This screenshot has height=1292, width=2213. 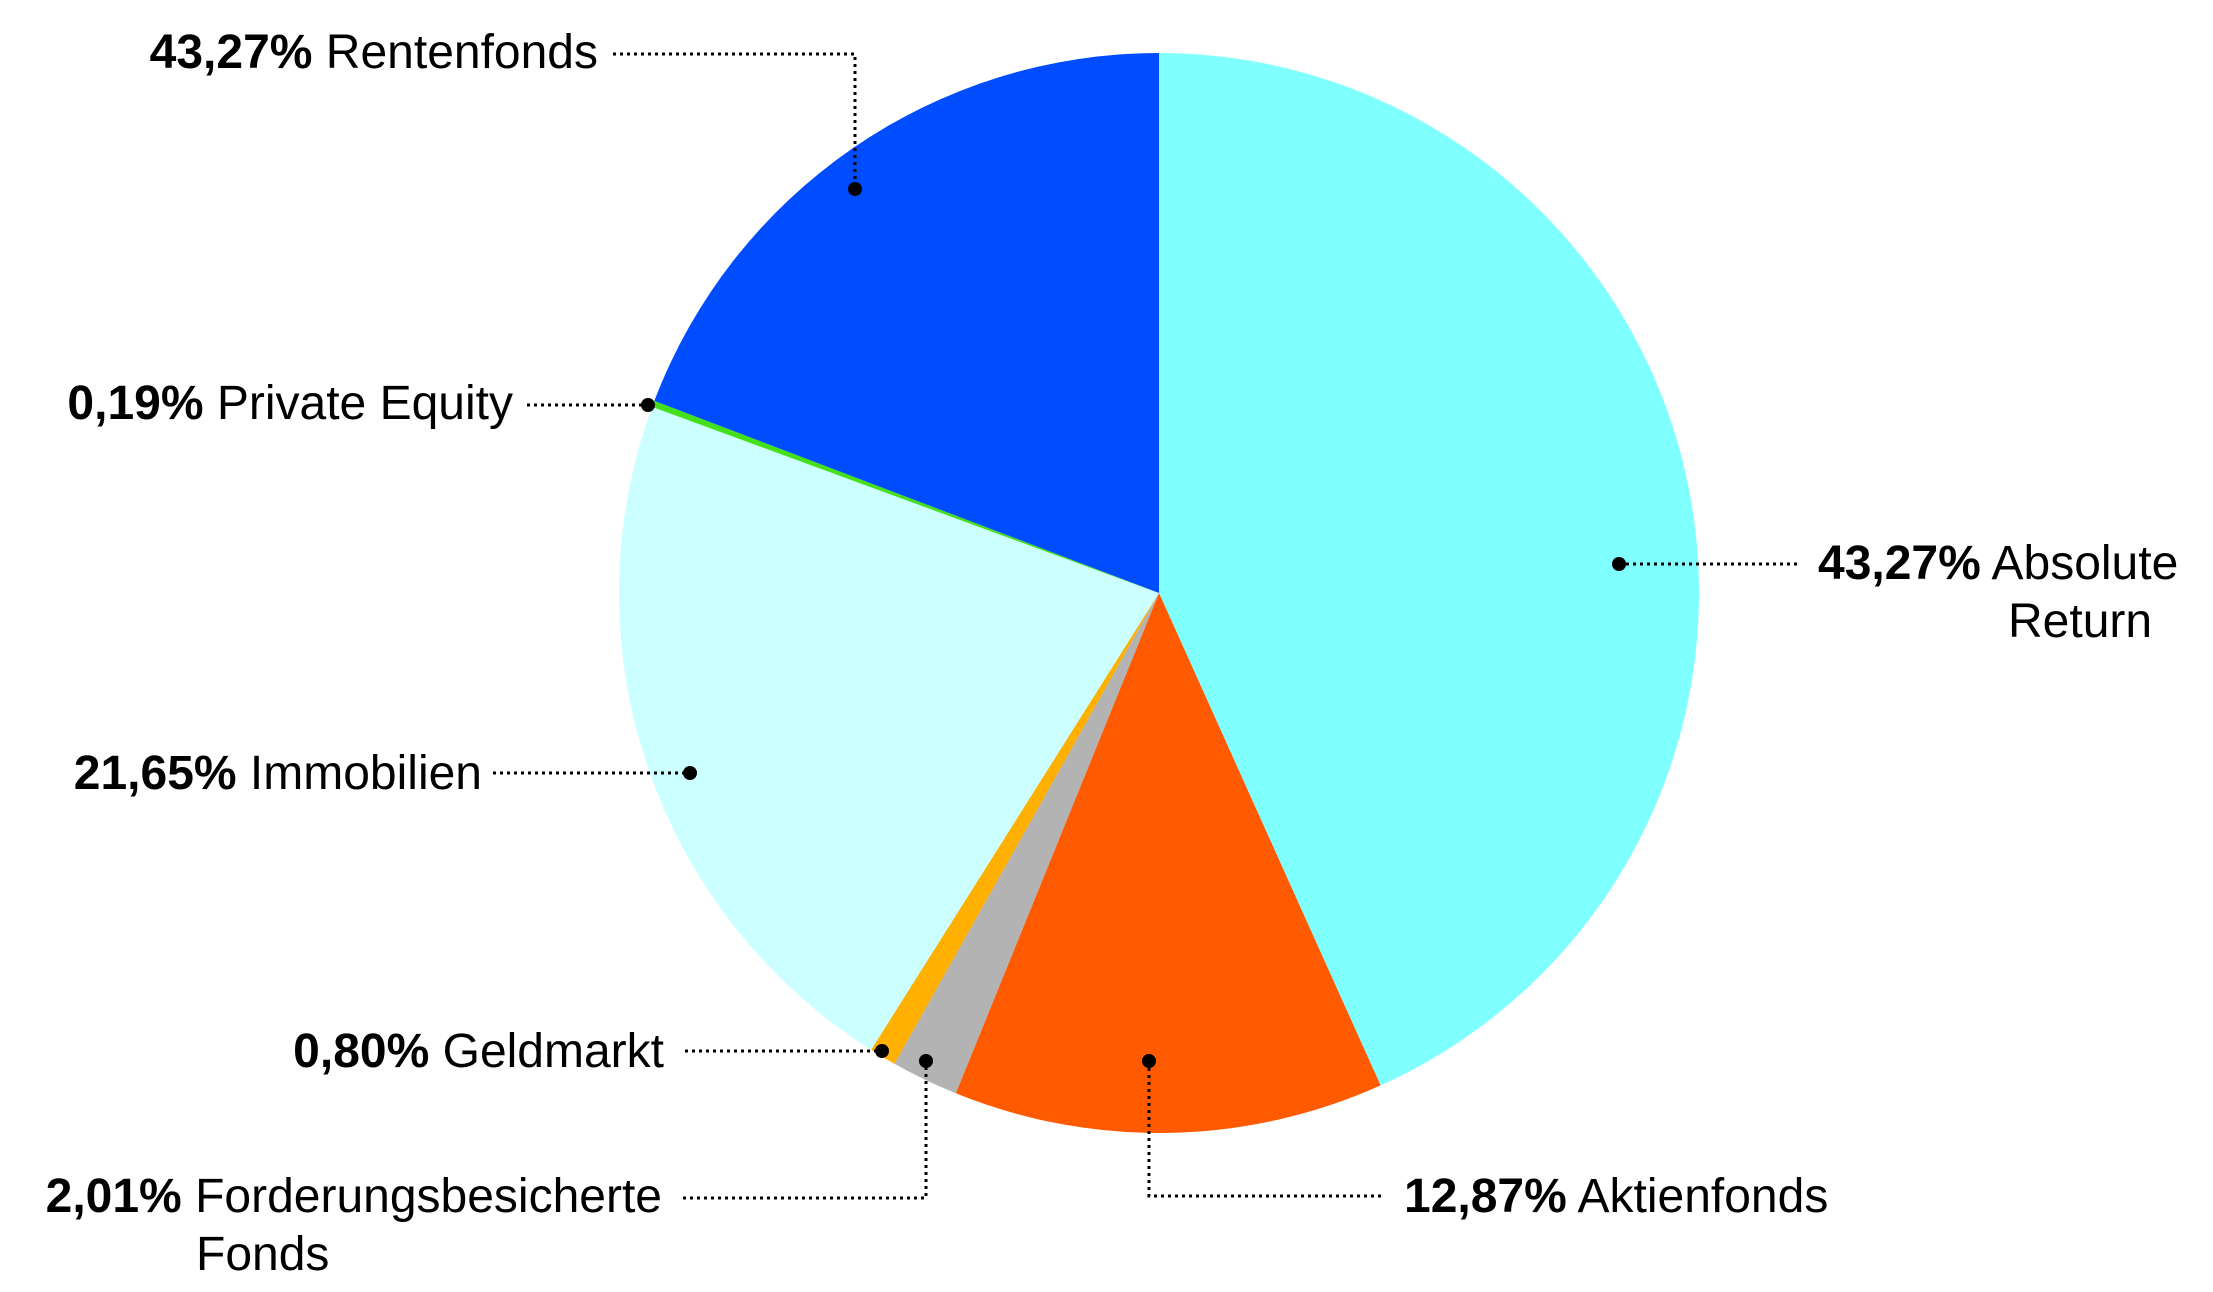 What do you see at coordinates (462, 52) in the screenshot?
I see `label-name: Rentenfonds` at bounding box center [462, 52].